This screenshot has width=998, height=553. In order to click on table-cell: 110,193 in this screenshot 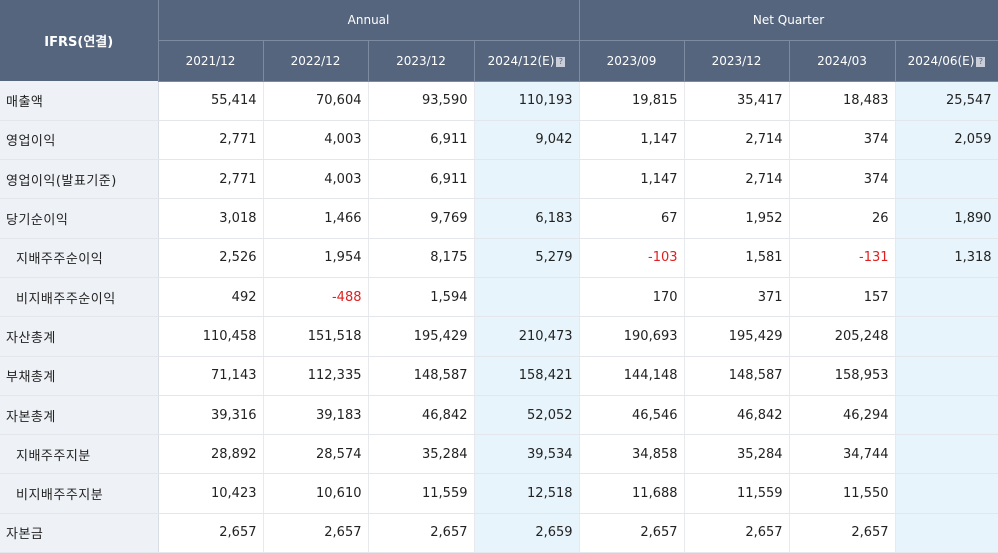, I will do `click(527, 101)`.